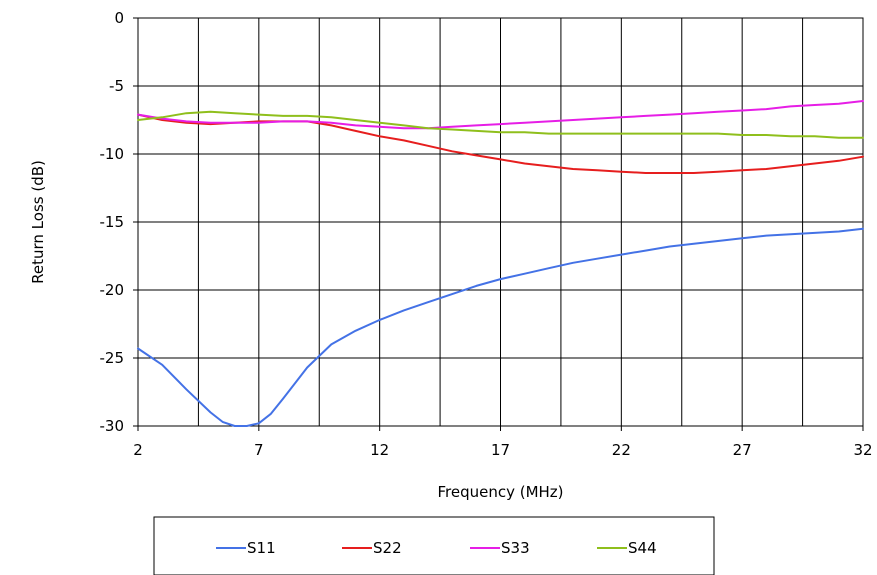  Describe the element at coordinates (112, 290) in the screenshot. I see `y-tick-label: -20` at that location.